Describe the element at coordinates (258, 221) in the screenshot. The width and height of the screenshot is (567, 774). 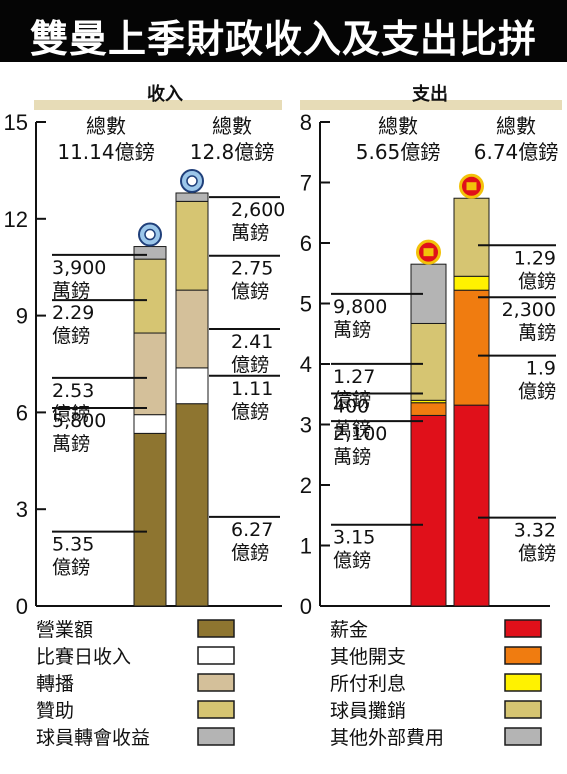
I see `segment-label: 2,600 萬鎊` at that location.